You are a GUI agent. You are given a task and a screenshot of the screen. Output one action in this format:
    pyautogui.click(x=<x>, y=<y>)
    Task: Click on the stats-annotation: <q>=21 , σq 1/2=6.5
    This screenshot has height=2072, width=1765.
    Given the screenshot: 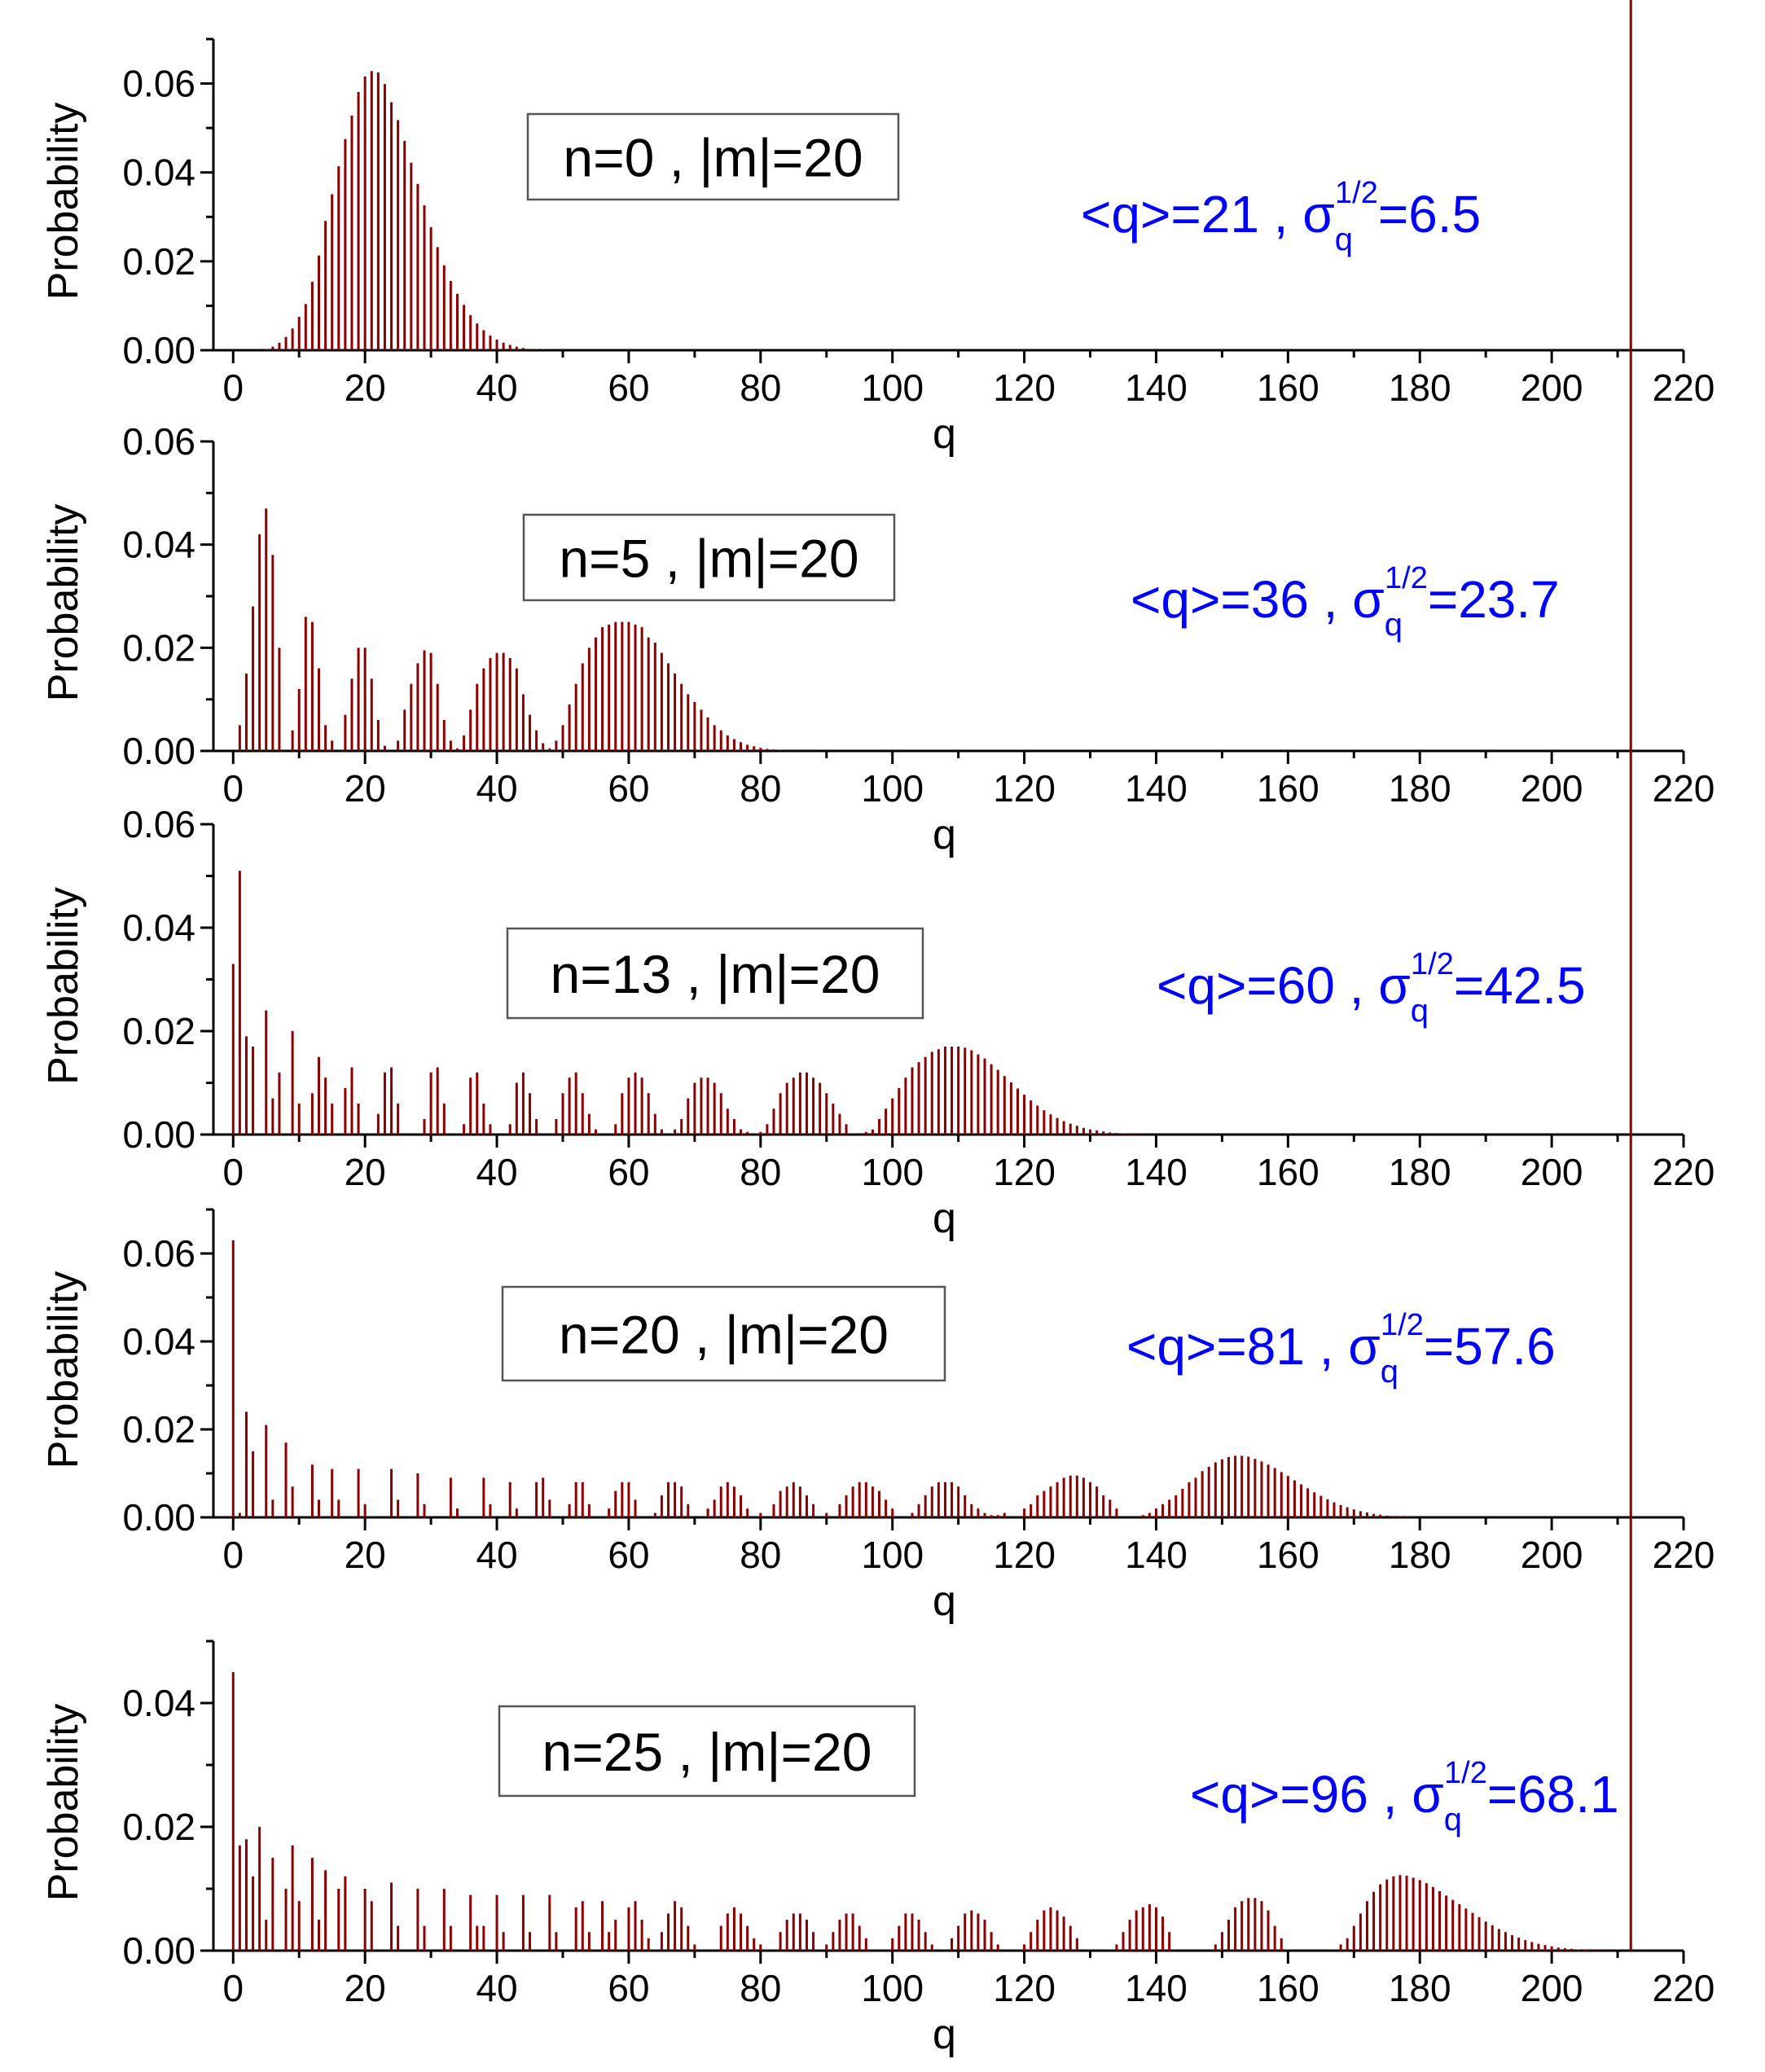 What is the action you would take?
    pyautogui.click(x=1281, y=217)
    